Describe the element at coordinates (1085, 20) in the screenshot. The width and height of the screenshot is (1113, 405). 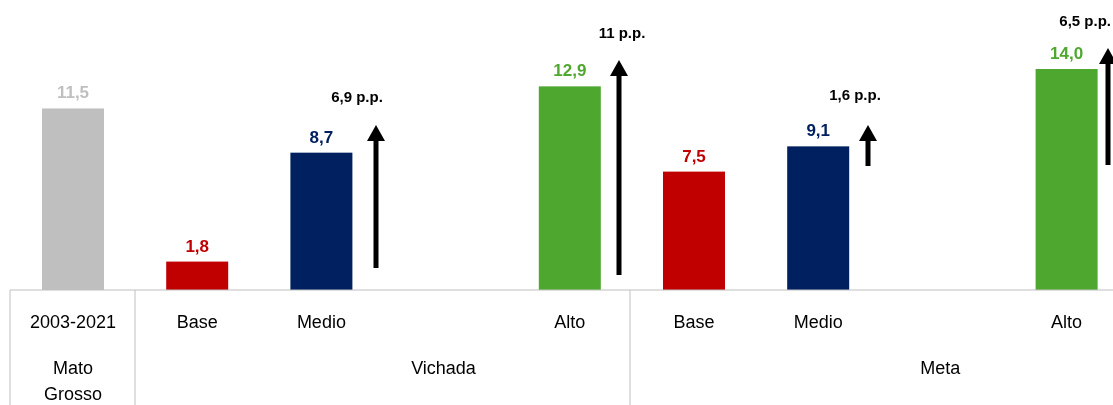
I see `text: 6,5 p.p.` at that location.